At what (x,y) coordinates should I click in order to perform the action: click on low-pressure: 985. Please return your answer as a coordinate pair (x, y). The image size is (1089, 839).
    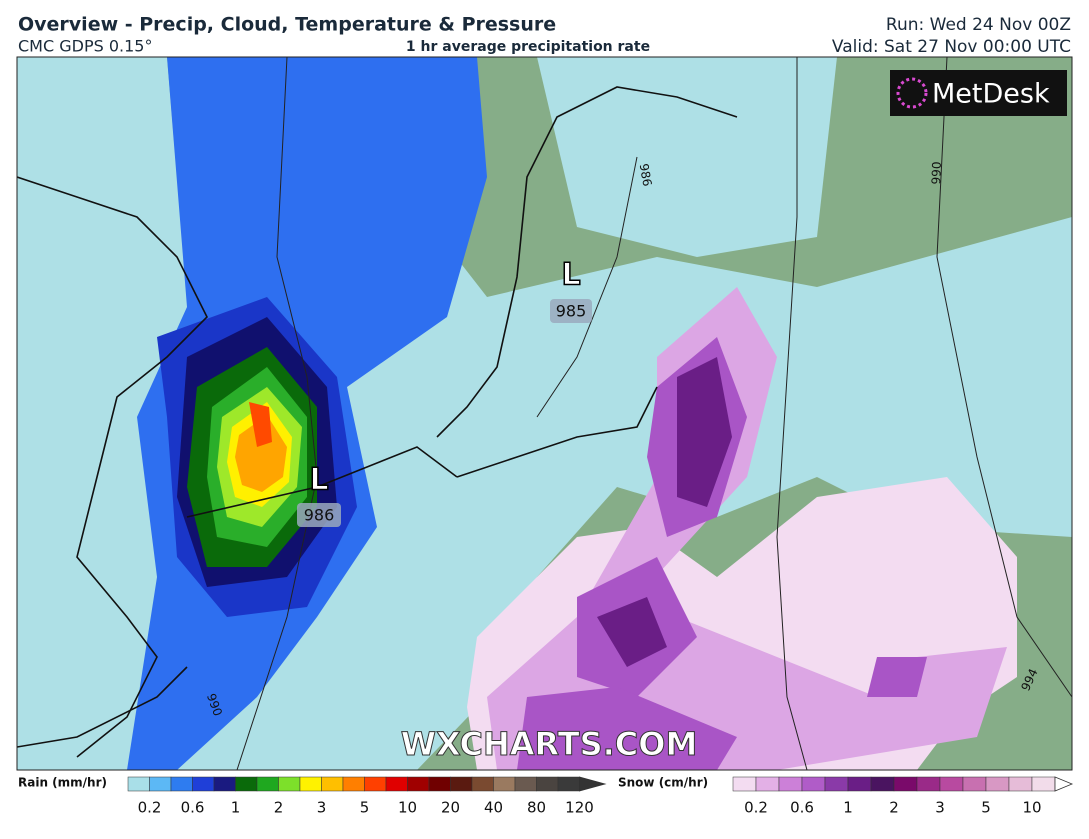
    Looking at the image, I should click on (571, 311).